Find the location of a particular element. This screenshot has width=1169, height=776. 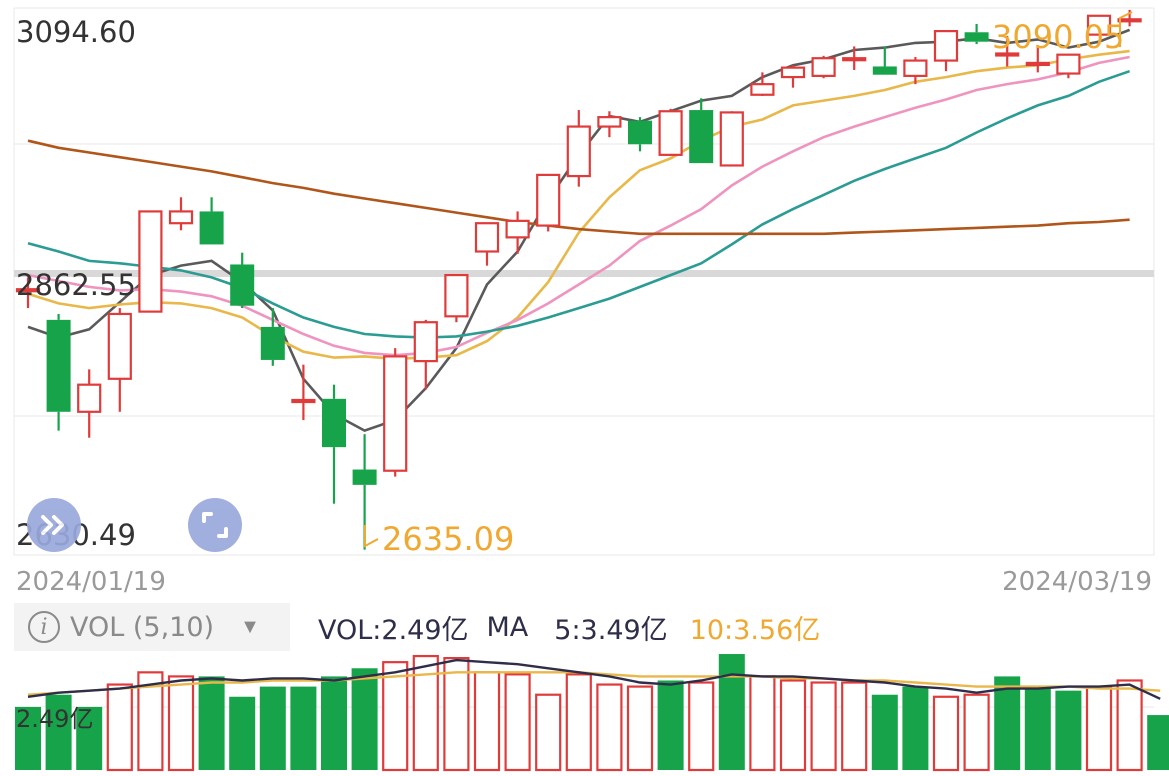

volume-indicator-selector: i VOL (5,10) ▼ is located at coordinates (152, 627).